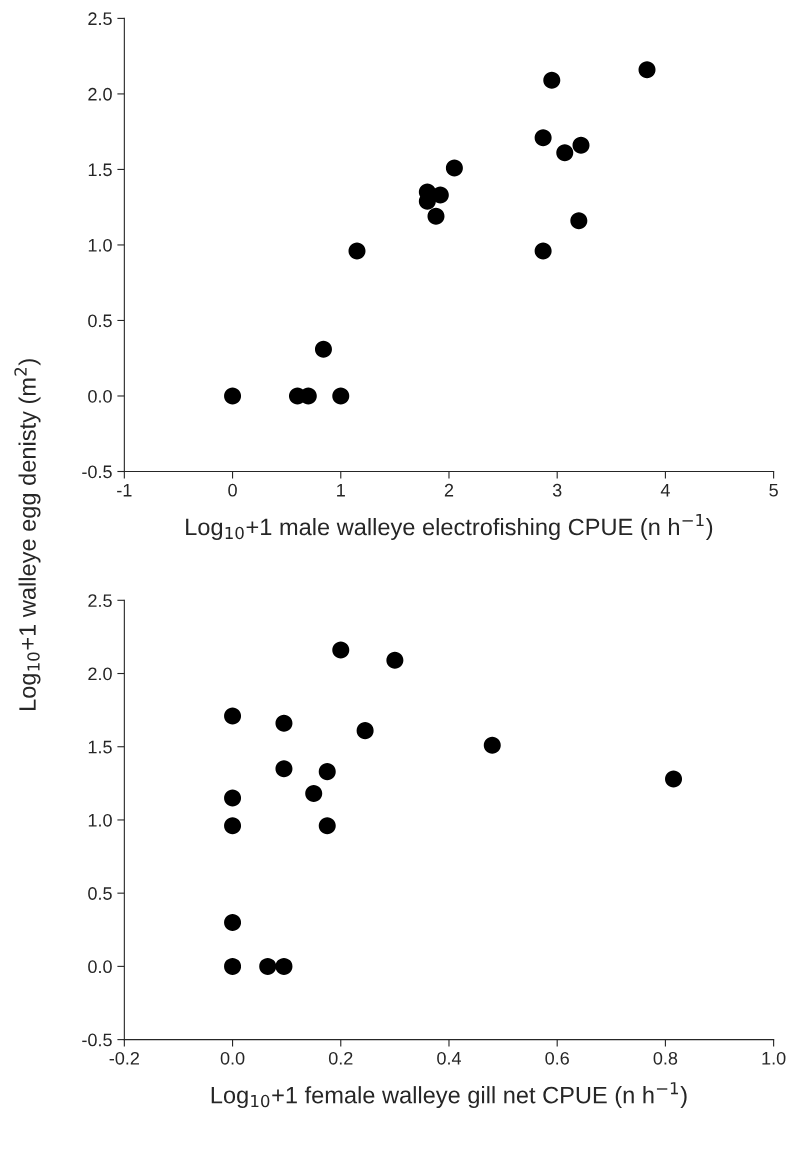 Image resolution: width=787 pixels, height=1150 pixels. I want to click on x-tick-label: 4, so click(665, 490).